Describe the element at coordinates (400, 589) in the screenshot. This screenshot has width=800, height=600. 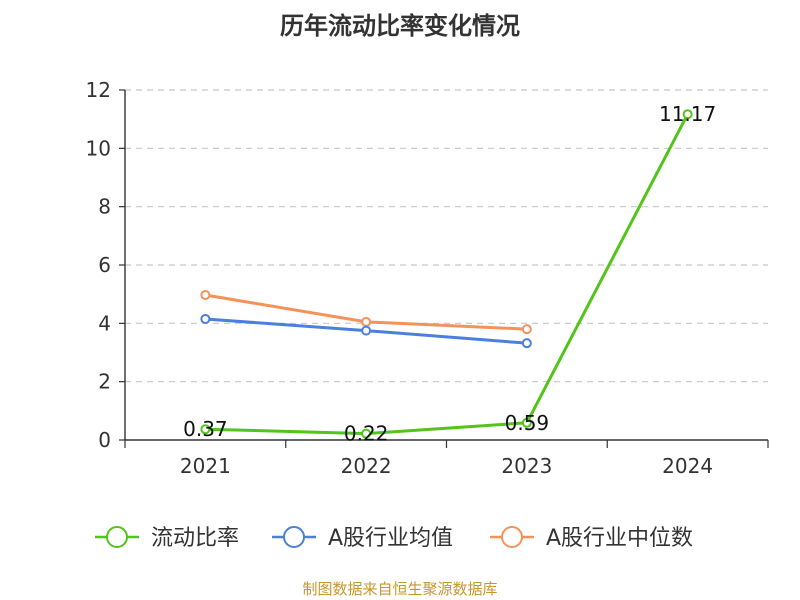
I see `source-note: 制图数据来自恒生聚源数据库` at that location.